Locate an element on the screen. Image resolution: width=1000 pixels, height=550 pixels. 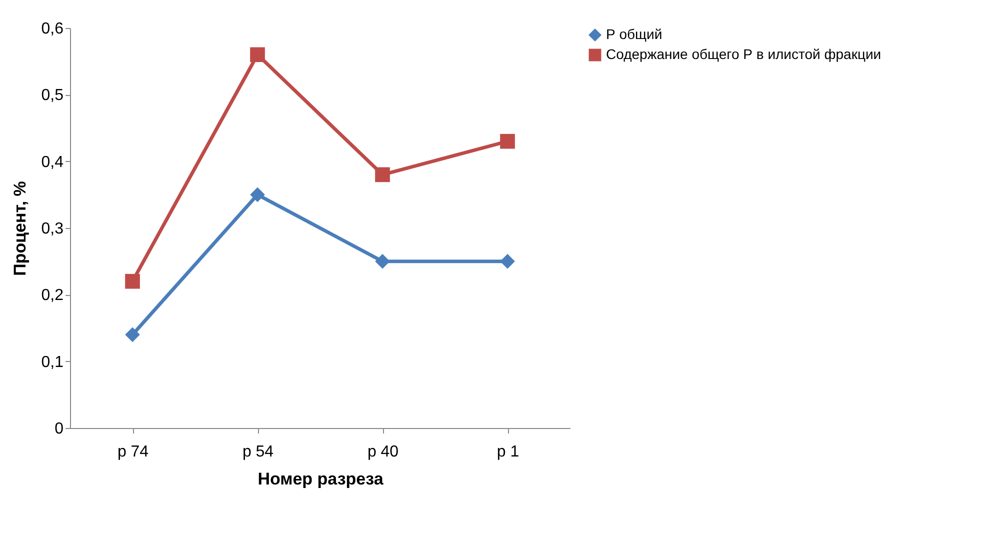
y-tick-label: 0,2 is located at coordinates (52, 295).